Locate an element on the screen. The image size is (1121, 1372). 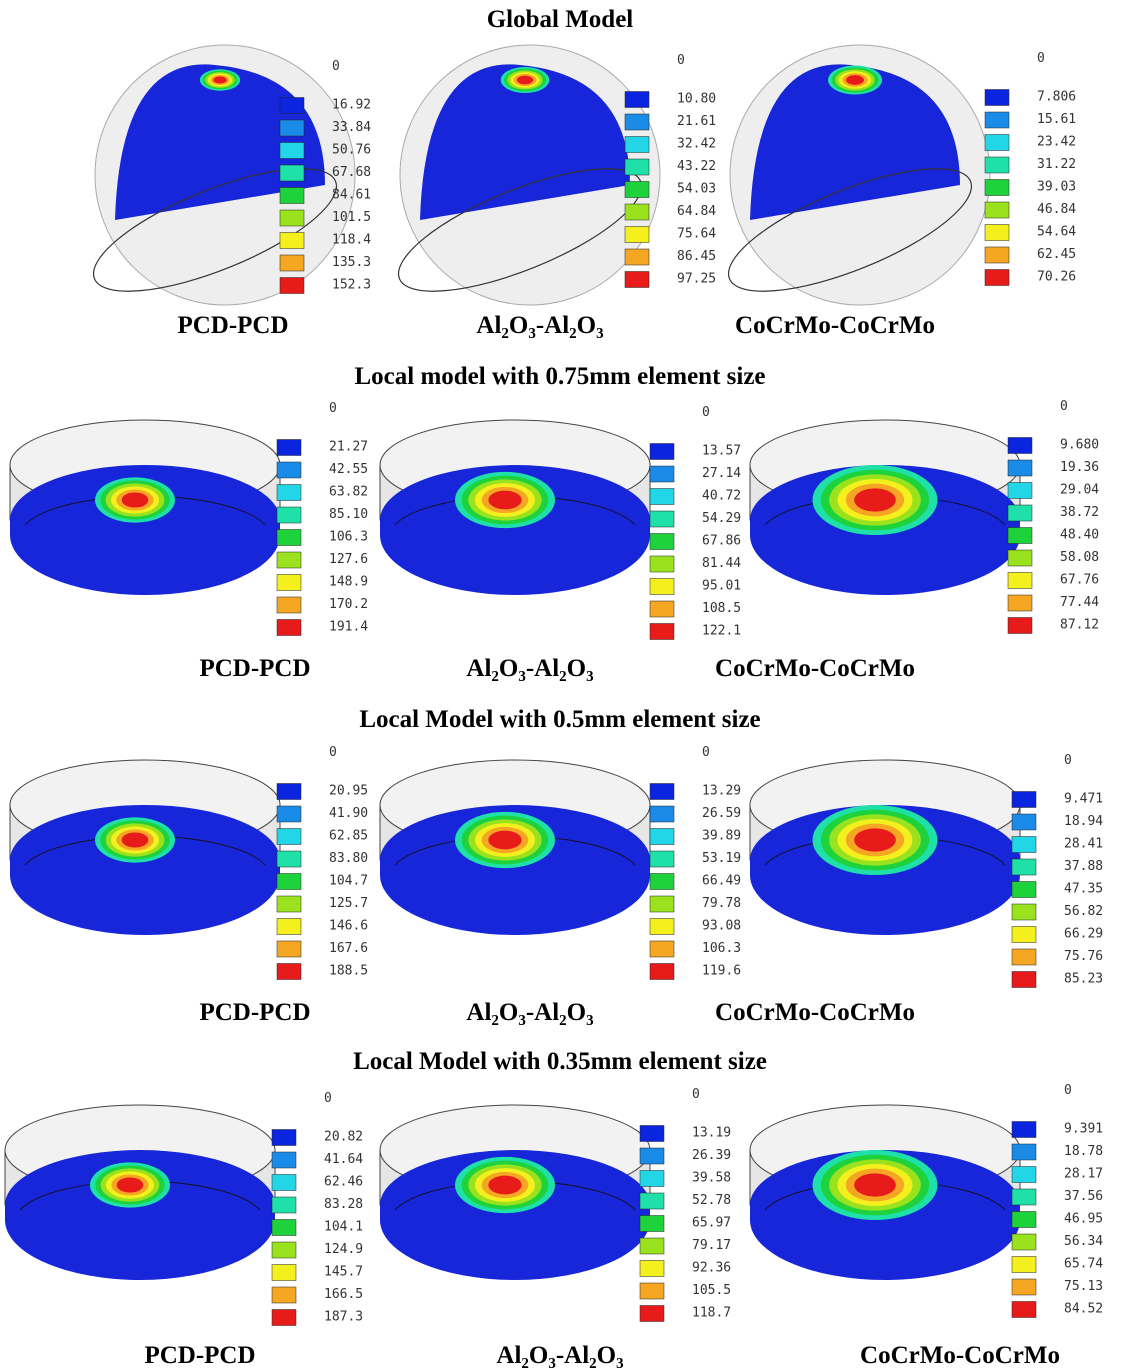
legend-value: 65.97 is located at coordinates (711, 1223).